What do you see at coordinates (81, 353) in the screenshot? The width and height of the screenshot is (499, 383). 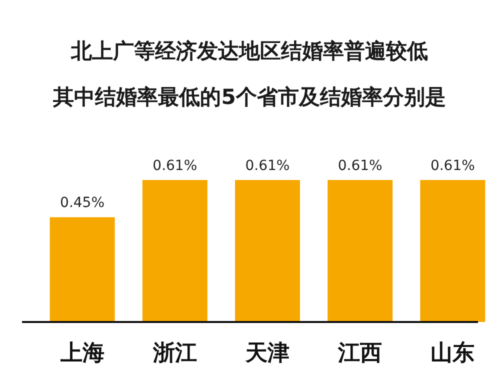 I see `x-tick-label: 上海` at bounding box center [81, 353].